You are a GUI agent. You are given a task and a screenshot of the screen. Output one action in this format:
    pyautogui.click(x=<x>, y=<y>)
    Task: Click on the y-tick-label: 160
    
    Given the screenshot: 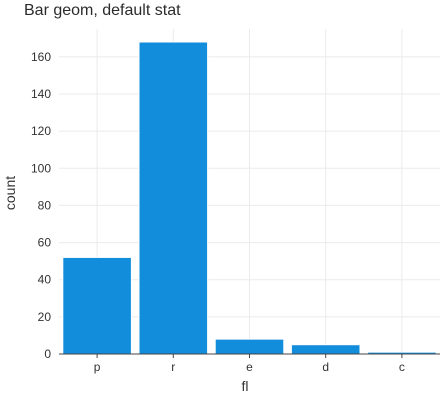 What is the action you would take?
    pyautogui.click(x=41, y=57)
    